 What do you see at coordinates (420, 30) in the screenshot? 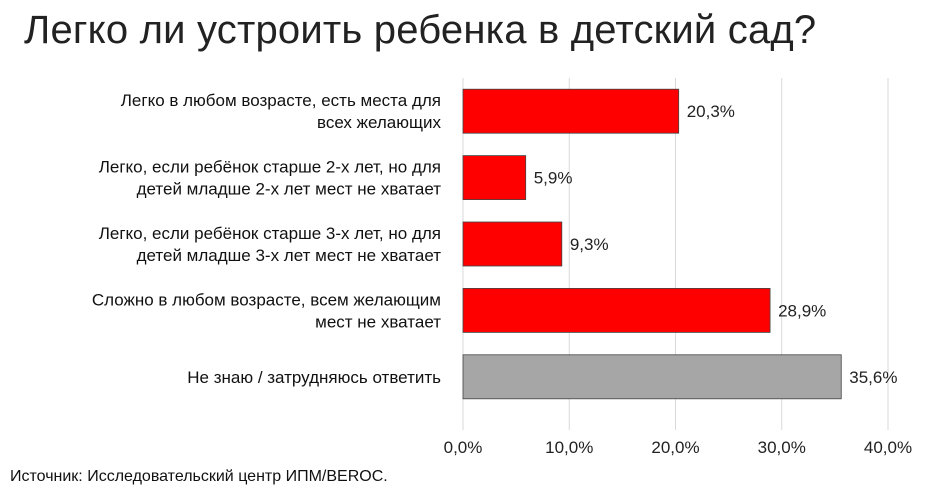
I see `chart-title: Легко ли устроить ребенка в детский сад?` at bounding box center [420, 30].